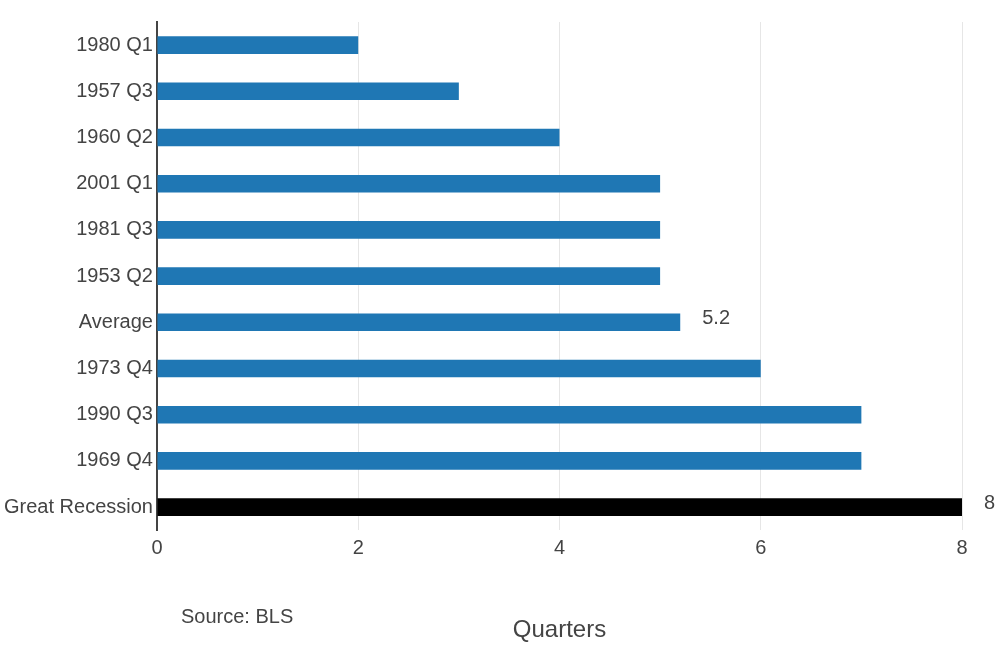 The width and height of the screenshot is (1007, 649). Describe the element at coordinates (990, 501) in the screenshot. I see `data-label: 8` at that location.